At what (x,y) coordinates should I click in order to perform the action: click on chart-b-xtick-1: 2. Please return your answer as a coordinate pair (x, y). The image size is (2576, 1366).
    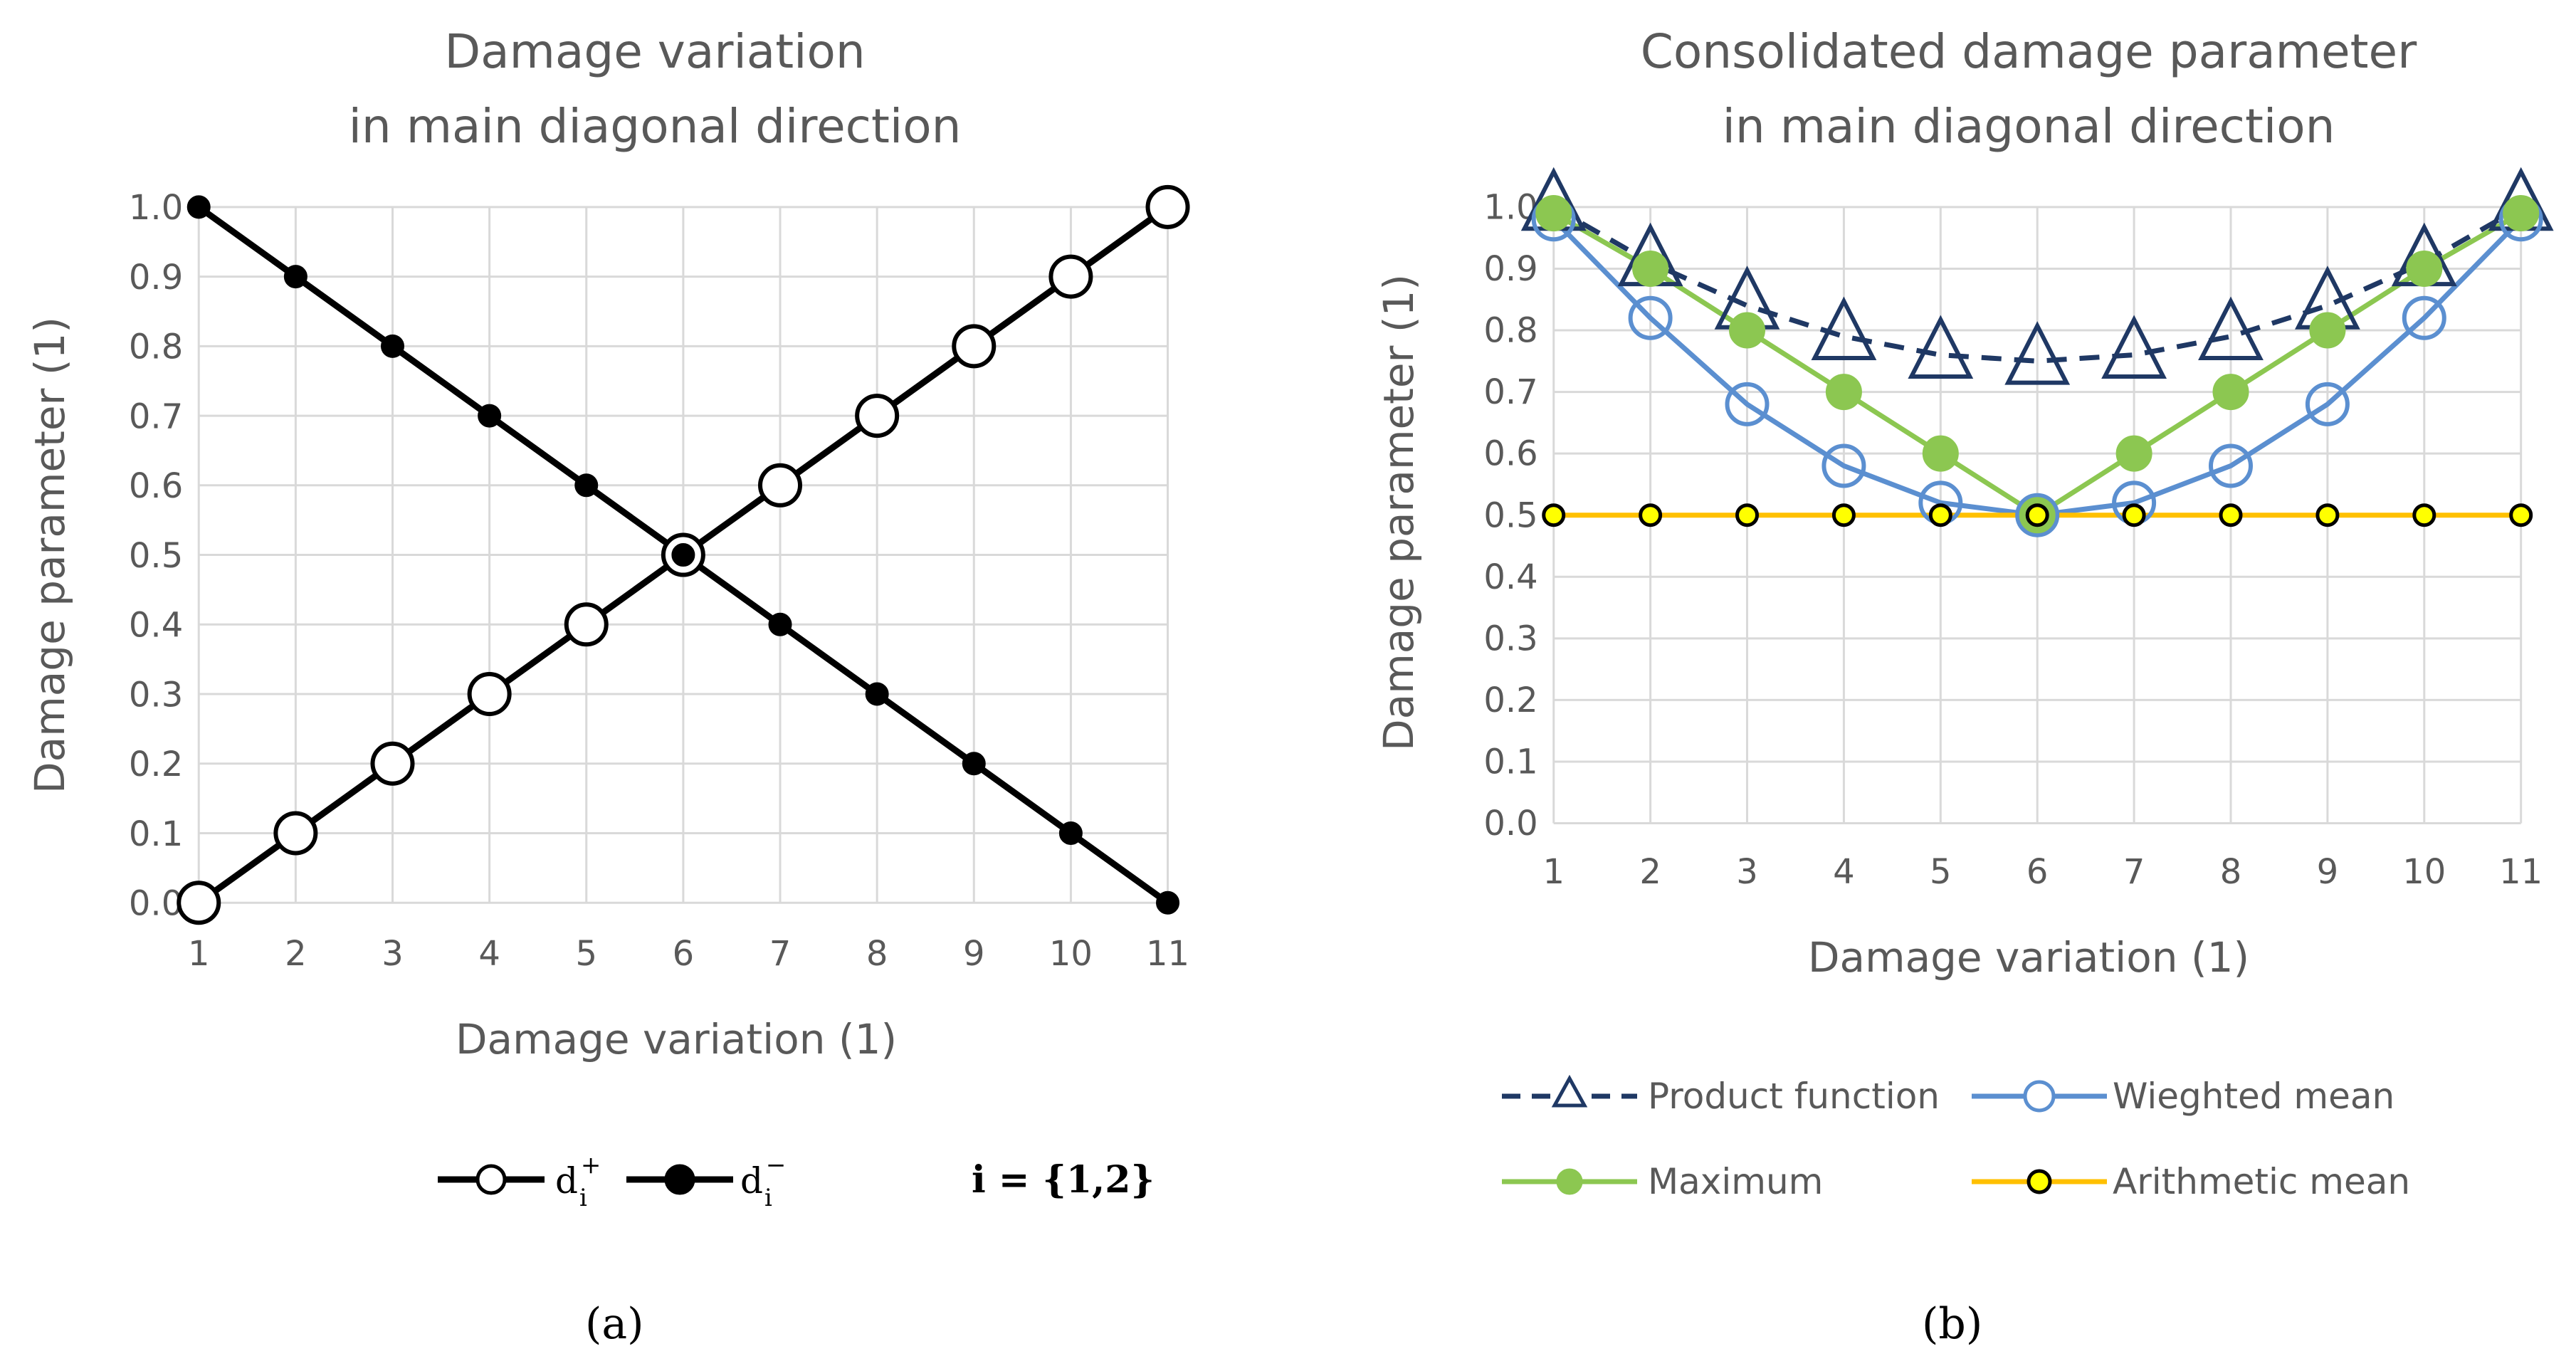
    Looking at the image, I should click on (1650, 872).